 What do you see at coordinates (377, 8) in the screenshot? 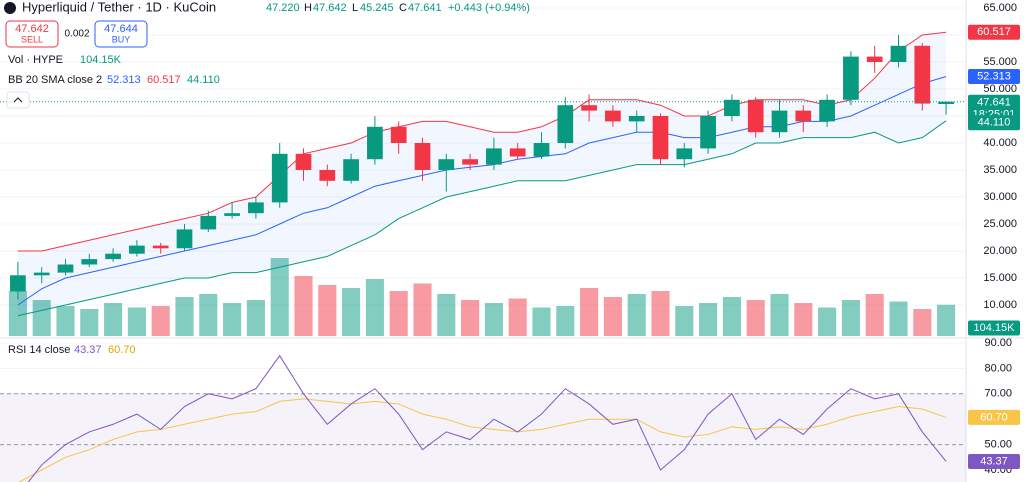
I see `ohlc-low: 45.245` at bounding box center [377, 8].